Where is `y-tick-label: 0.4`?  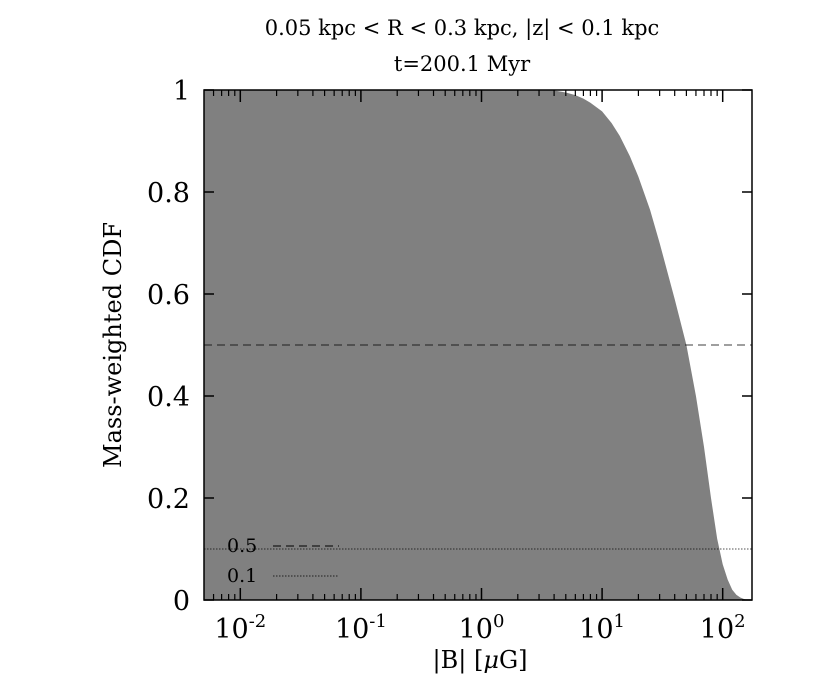 y-tick-label: 0.4 is located at coordinates (168, 397).